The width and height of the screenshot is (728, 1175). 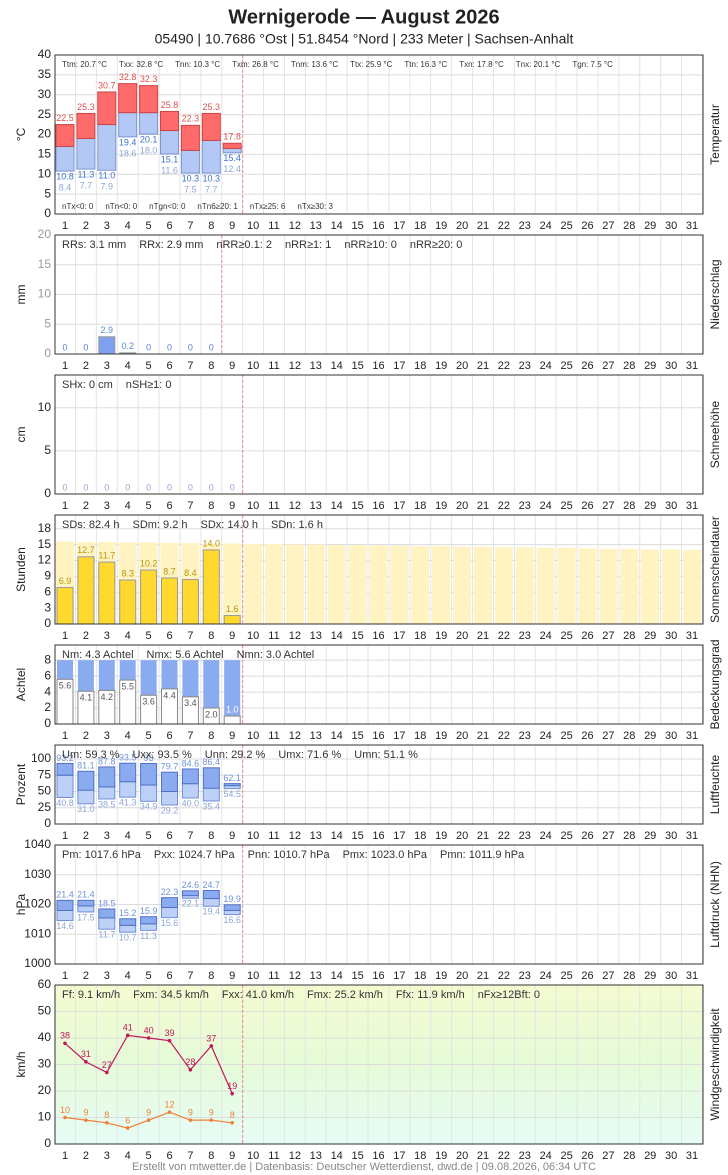 I want to click on min-label: 40.0, so click(x=191, y=803).